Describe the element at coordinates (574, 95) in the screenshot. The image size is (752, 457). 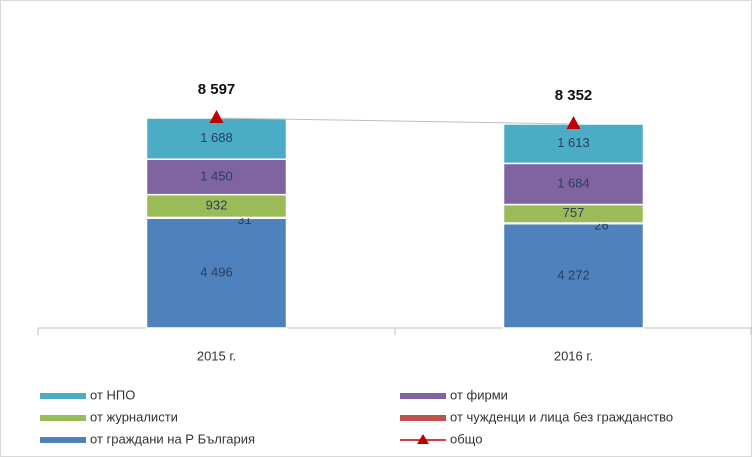
I see `total-label: 8 352` at that location.